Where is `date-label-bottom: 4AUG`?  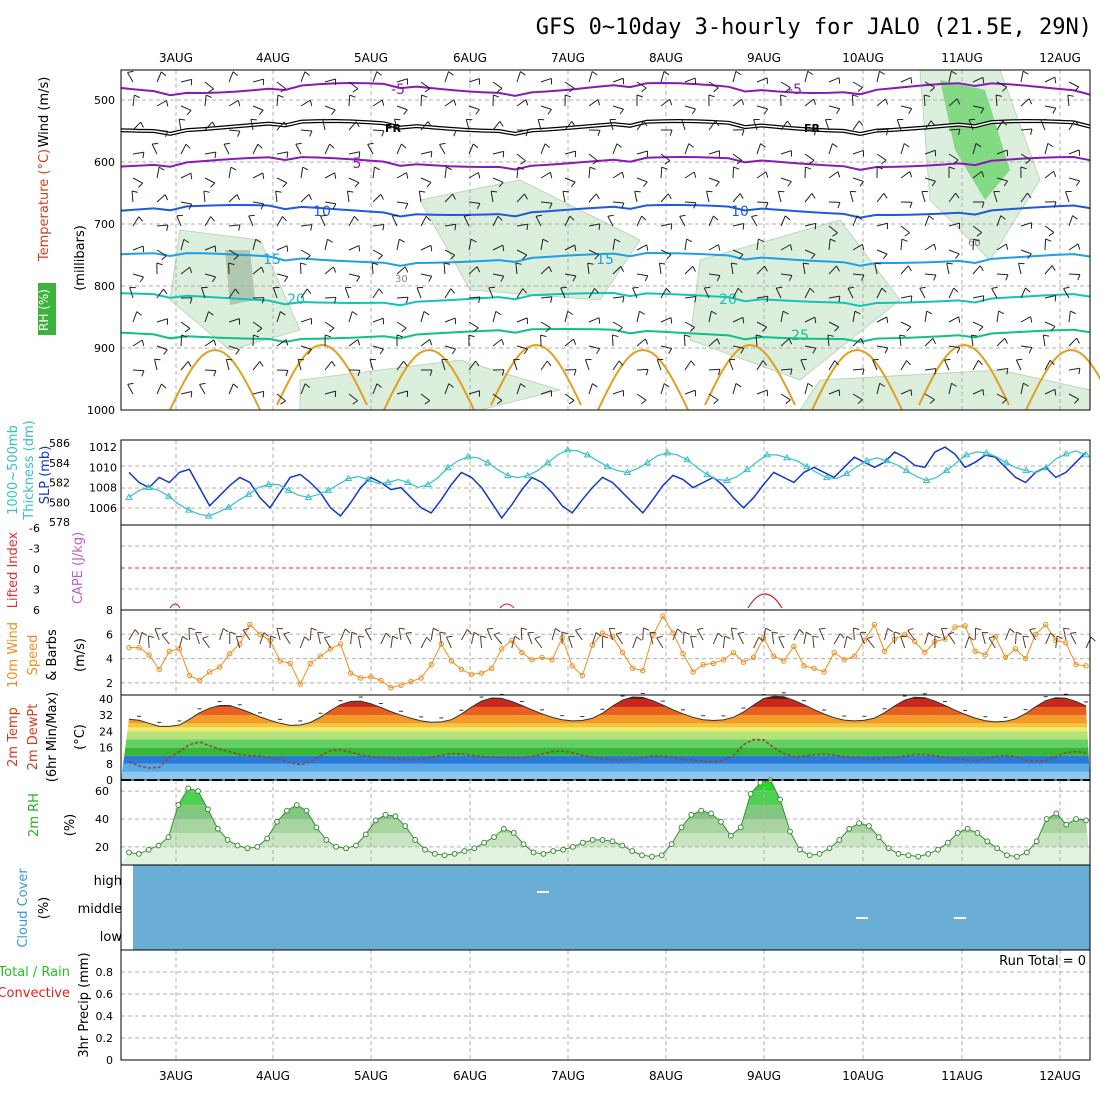 date-label-bottom: 4AUG is located at coordinates (273, 1076).